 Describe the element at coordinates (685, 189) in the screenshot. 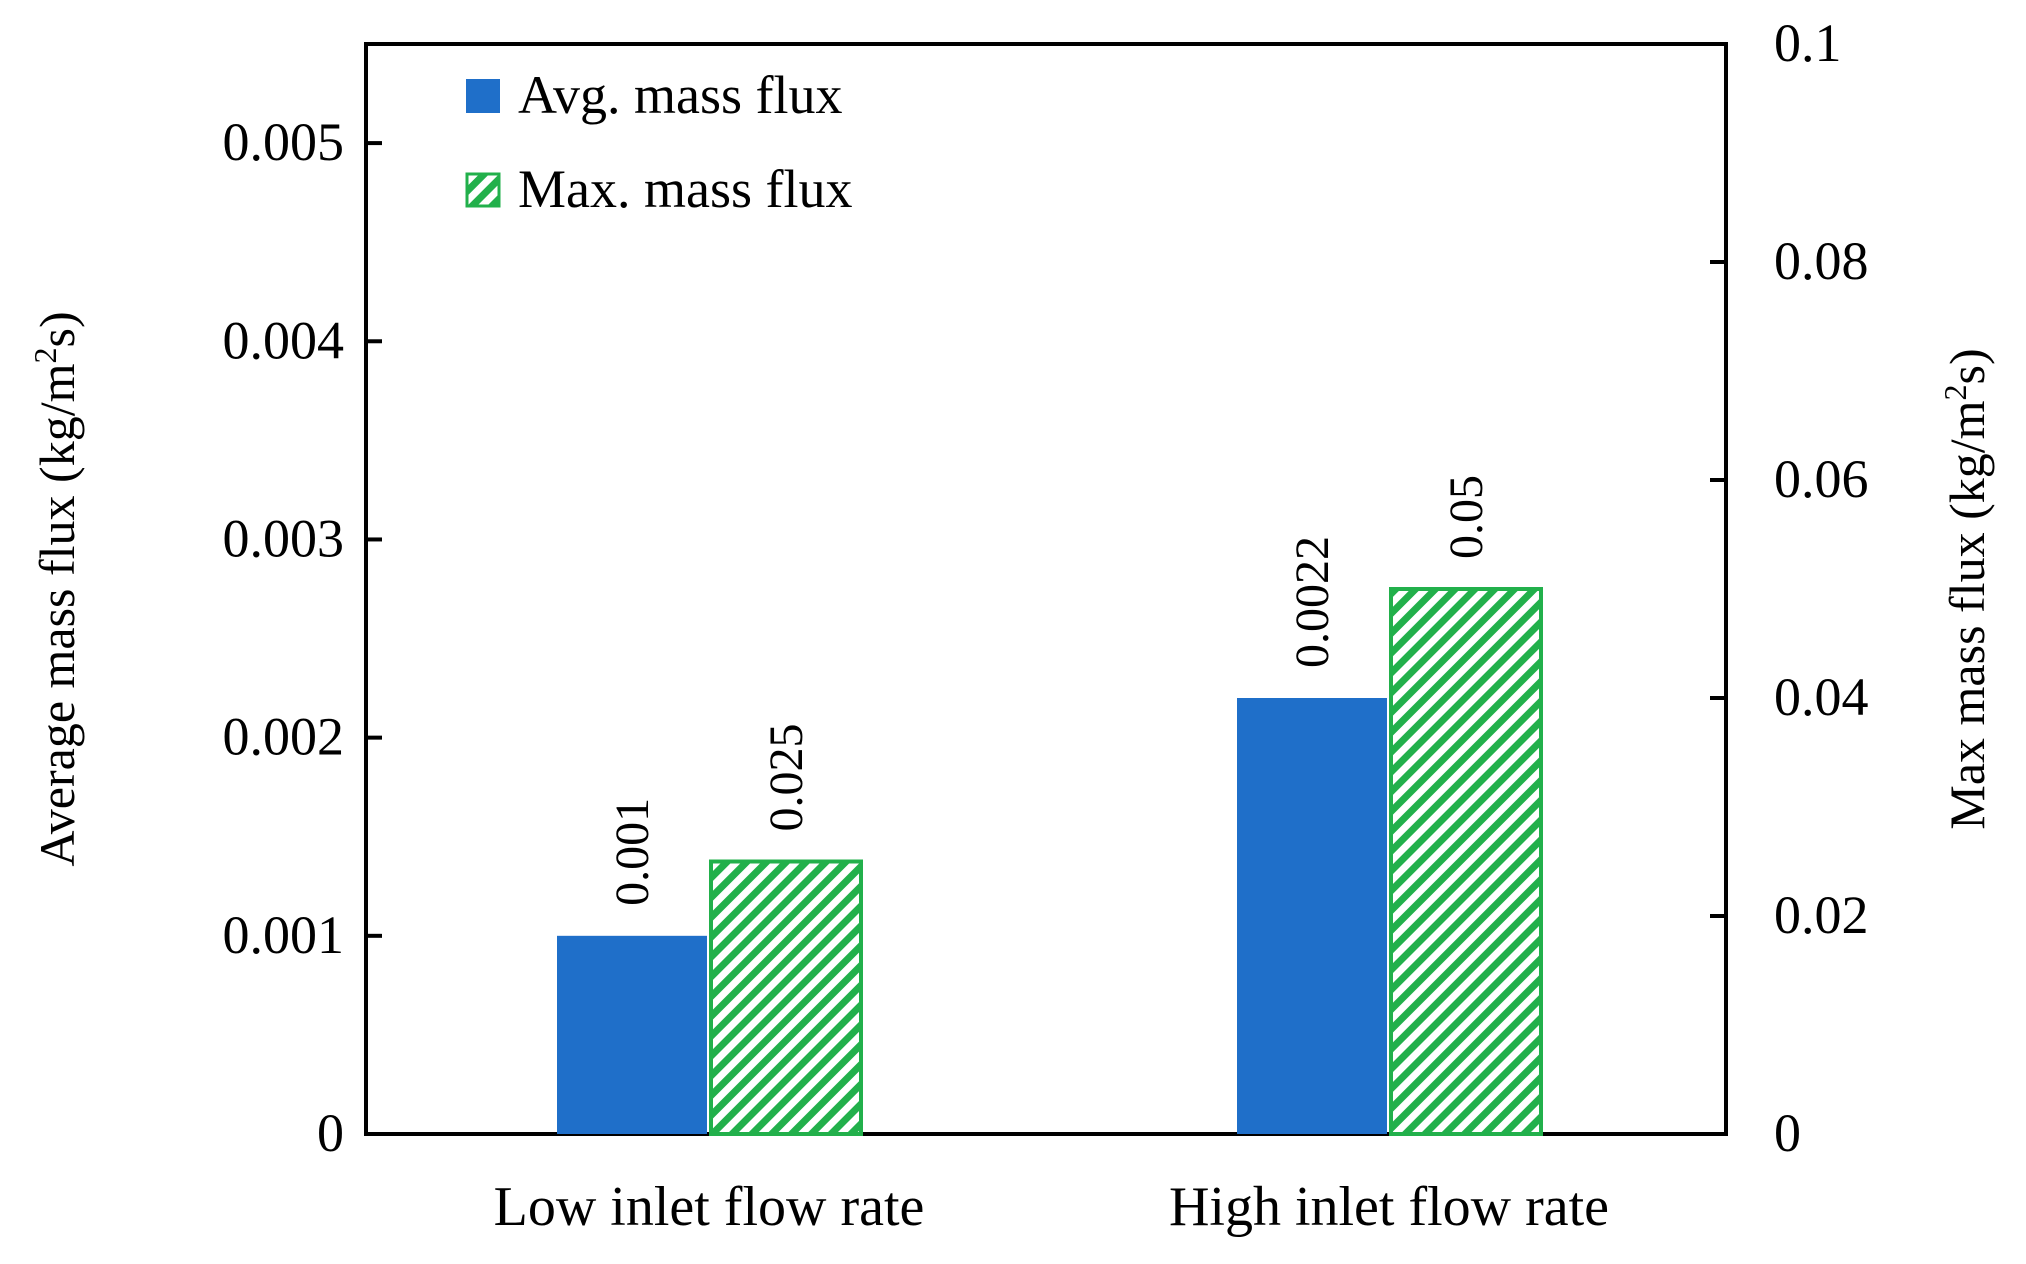

I see `legend-label-max: Max. mass flux` at that location.